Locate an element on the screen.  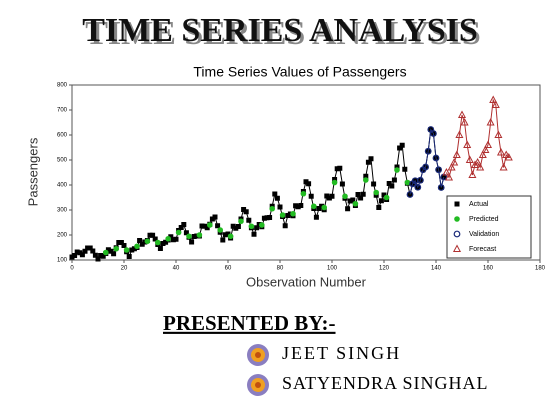
slide-title: TIME SERIES ANALYSIS is located at coordinates (280, 30).